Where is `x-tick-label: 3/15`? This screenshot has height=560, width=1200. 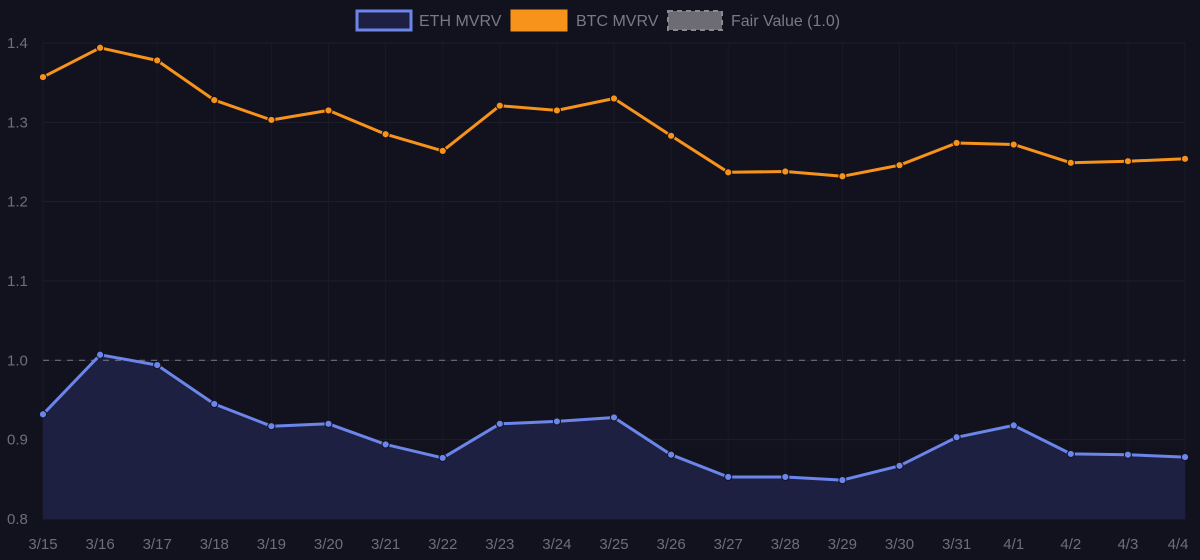
x-tick-label: 3/15 is located at coordinates (42, 544).